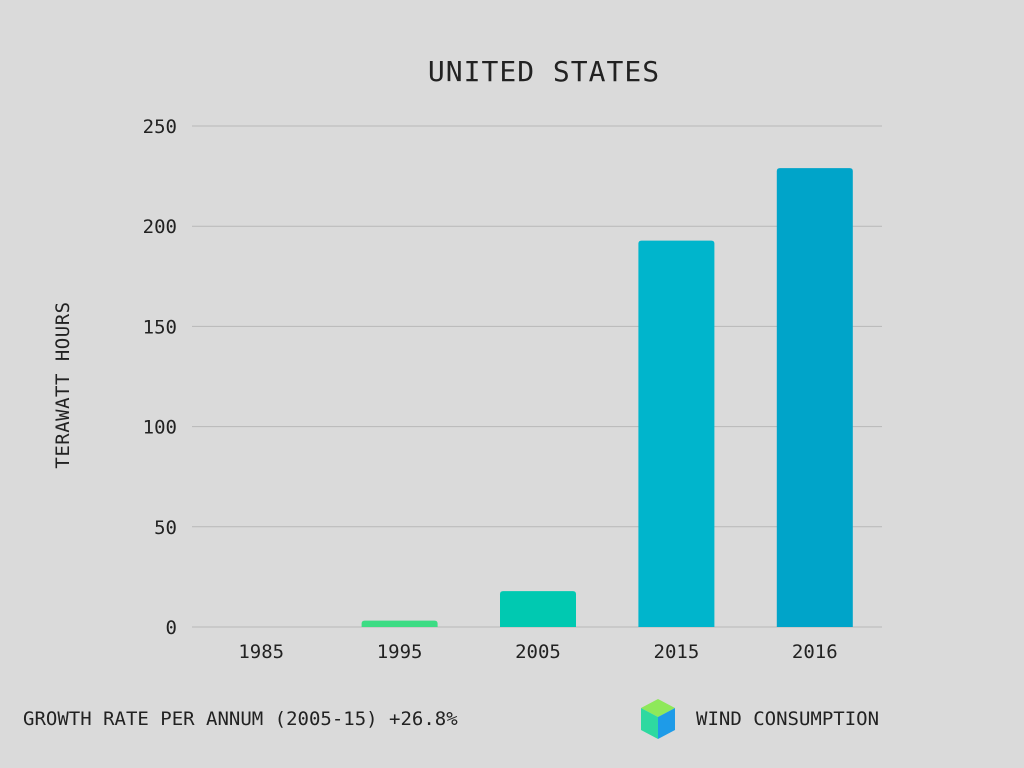 The image size is (1024, 768). Describe the element at coordinates (165, 528) in the screenshot. I see `y-tick-label: 50` at that location.